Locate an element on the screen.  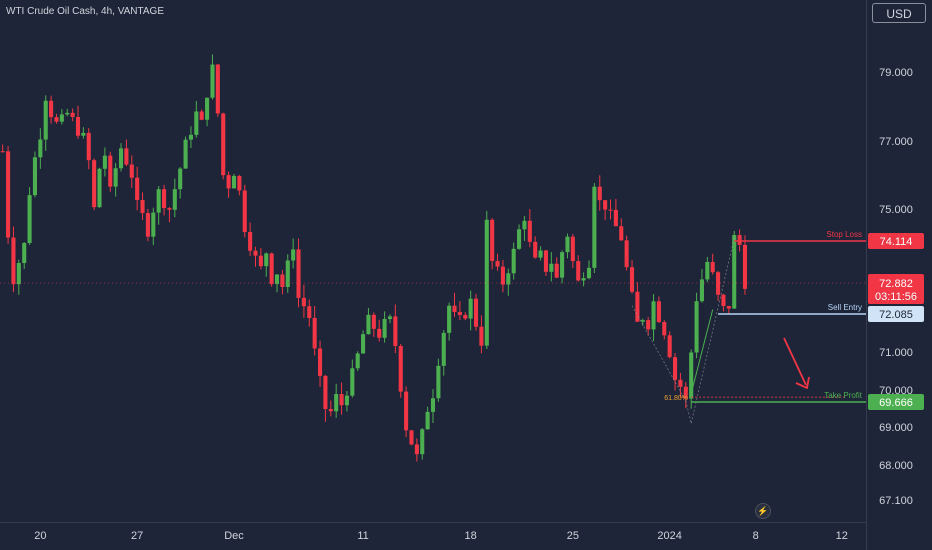
x-tick-label: 18 is located at coordinates (471, 536).